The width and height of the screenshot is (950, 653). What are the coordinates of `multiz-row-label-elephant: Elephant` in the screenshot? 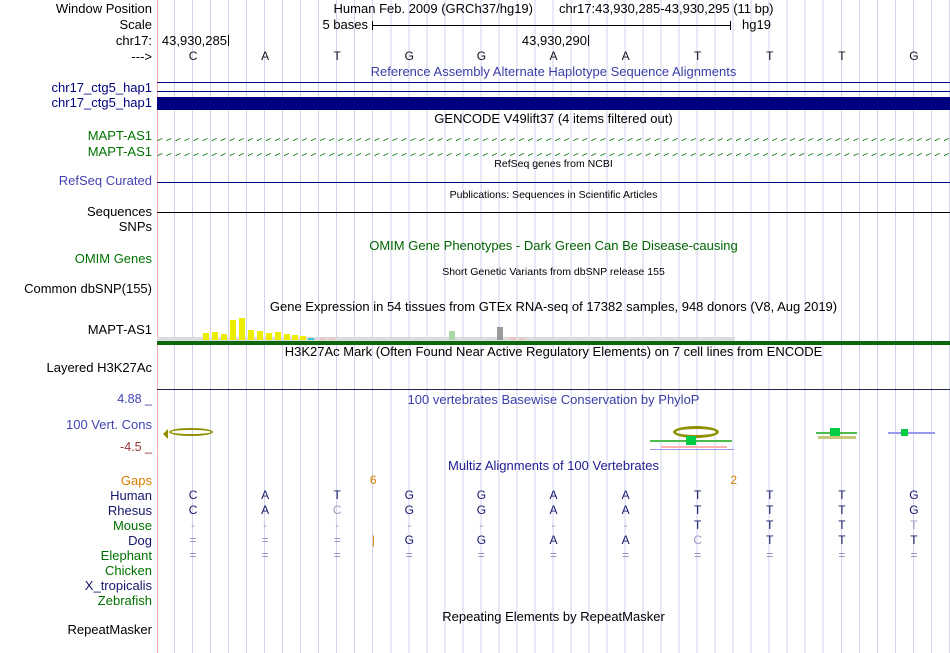 It's located at (126, 555).